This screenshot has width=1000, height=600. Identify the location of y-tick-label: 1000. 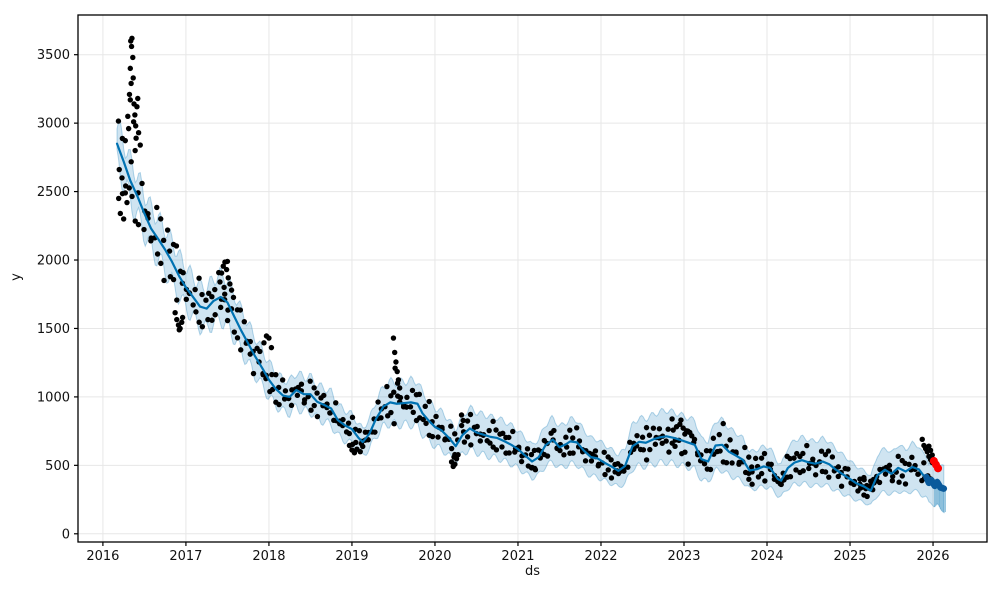
(53, 397).